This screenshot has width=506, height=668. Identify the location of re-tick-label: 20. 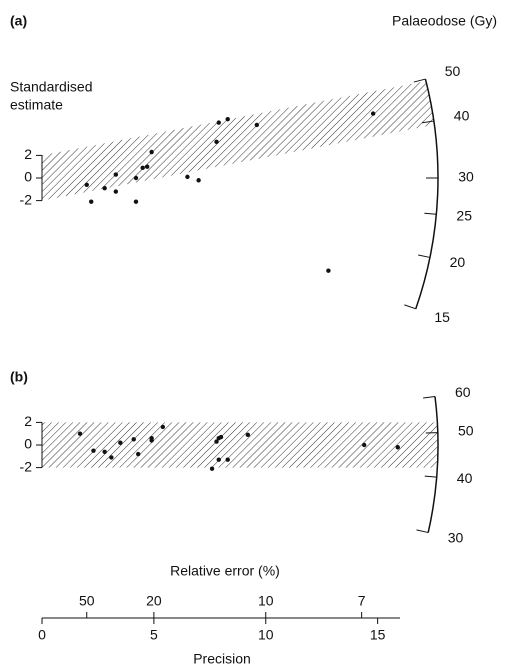
(154, 601).